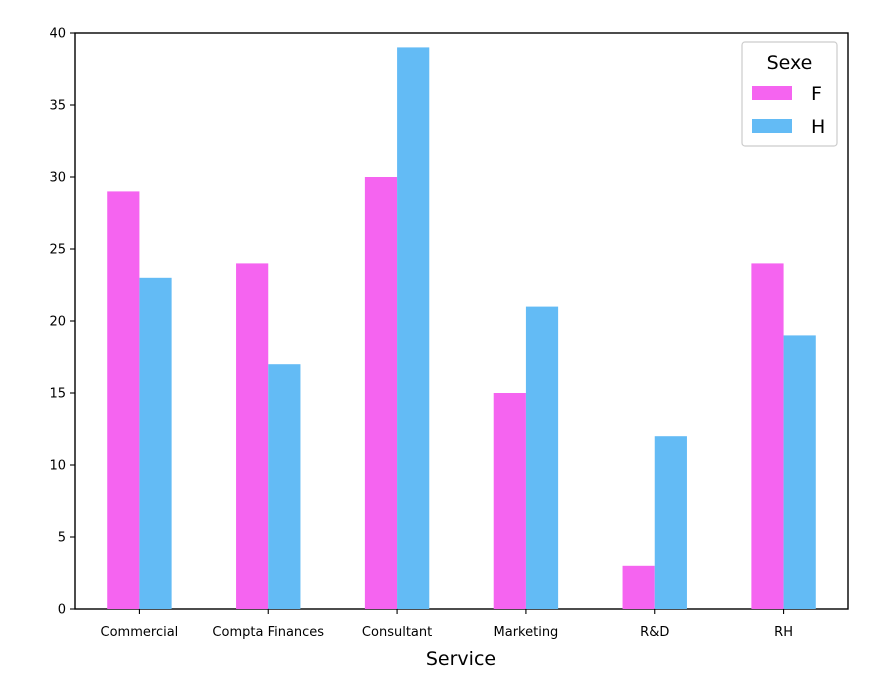 Image resolution: width=875 pixels, height=680 pixels. What do you see at coordinates (140, 632) in the screenshot?
I see `x-tick-label: Commercial` at bounding box center [140, 632].